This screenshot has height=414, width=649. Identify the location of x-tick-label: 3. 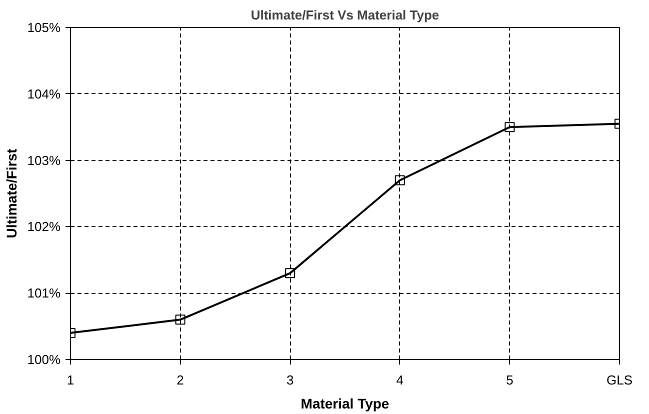
(290, 380).